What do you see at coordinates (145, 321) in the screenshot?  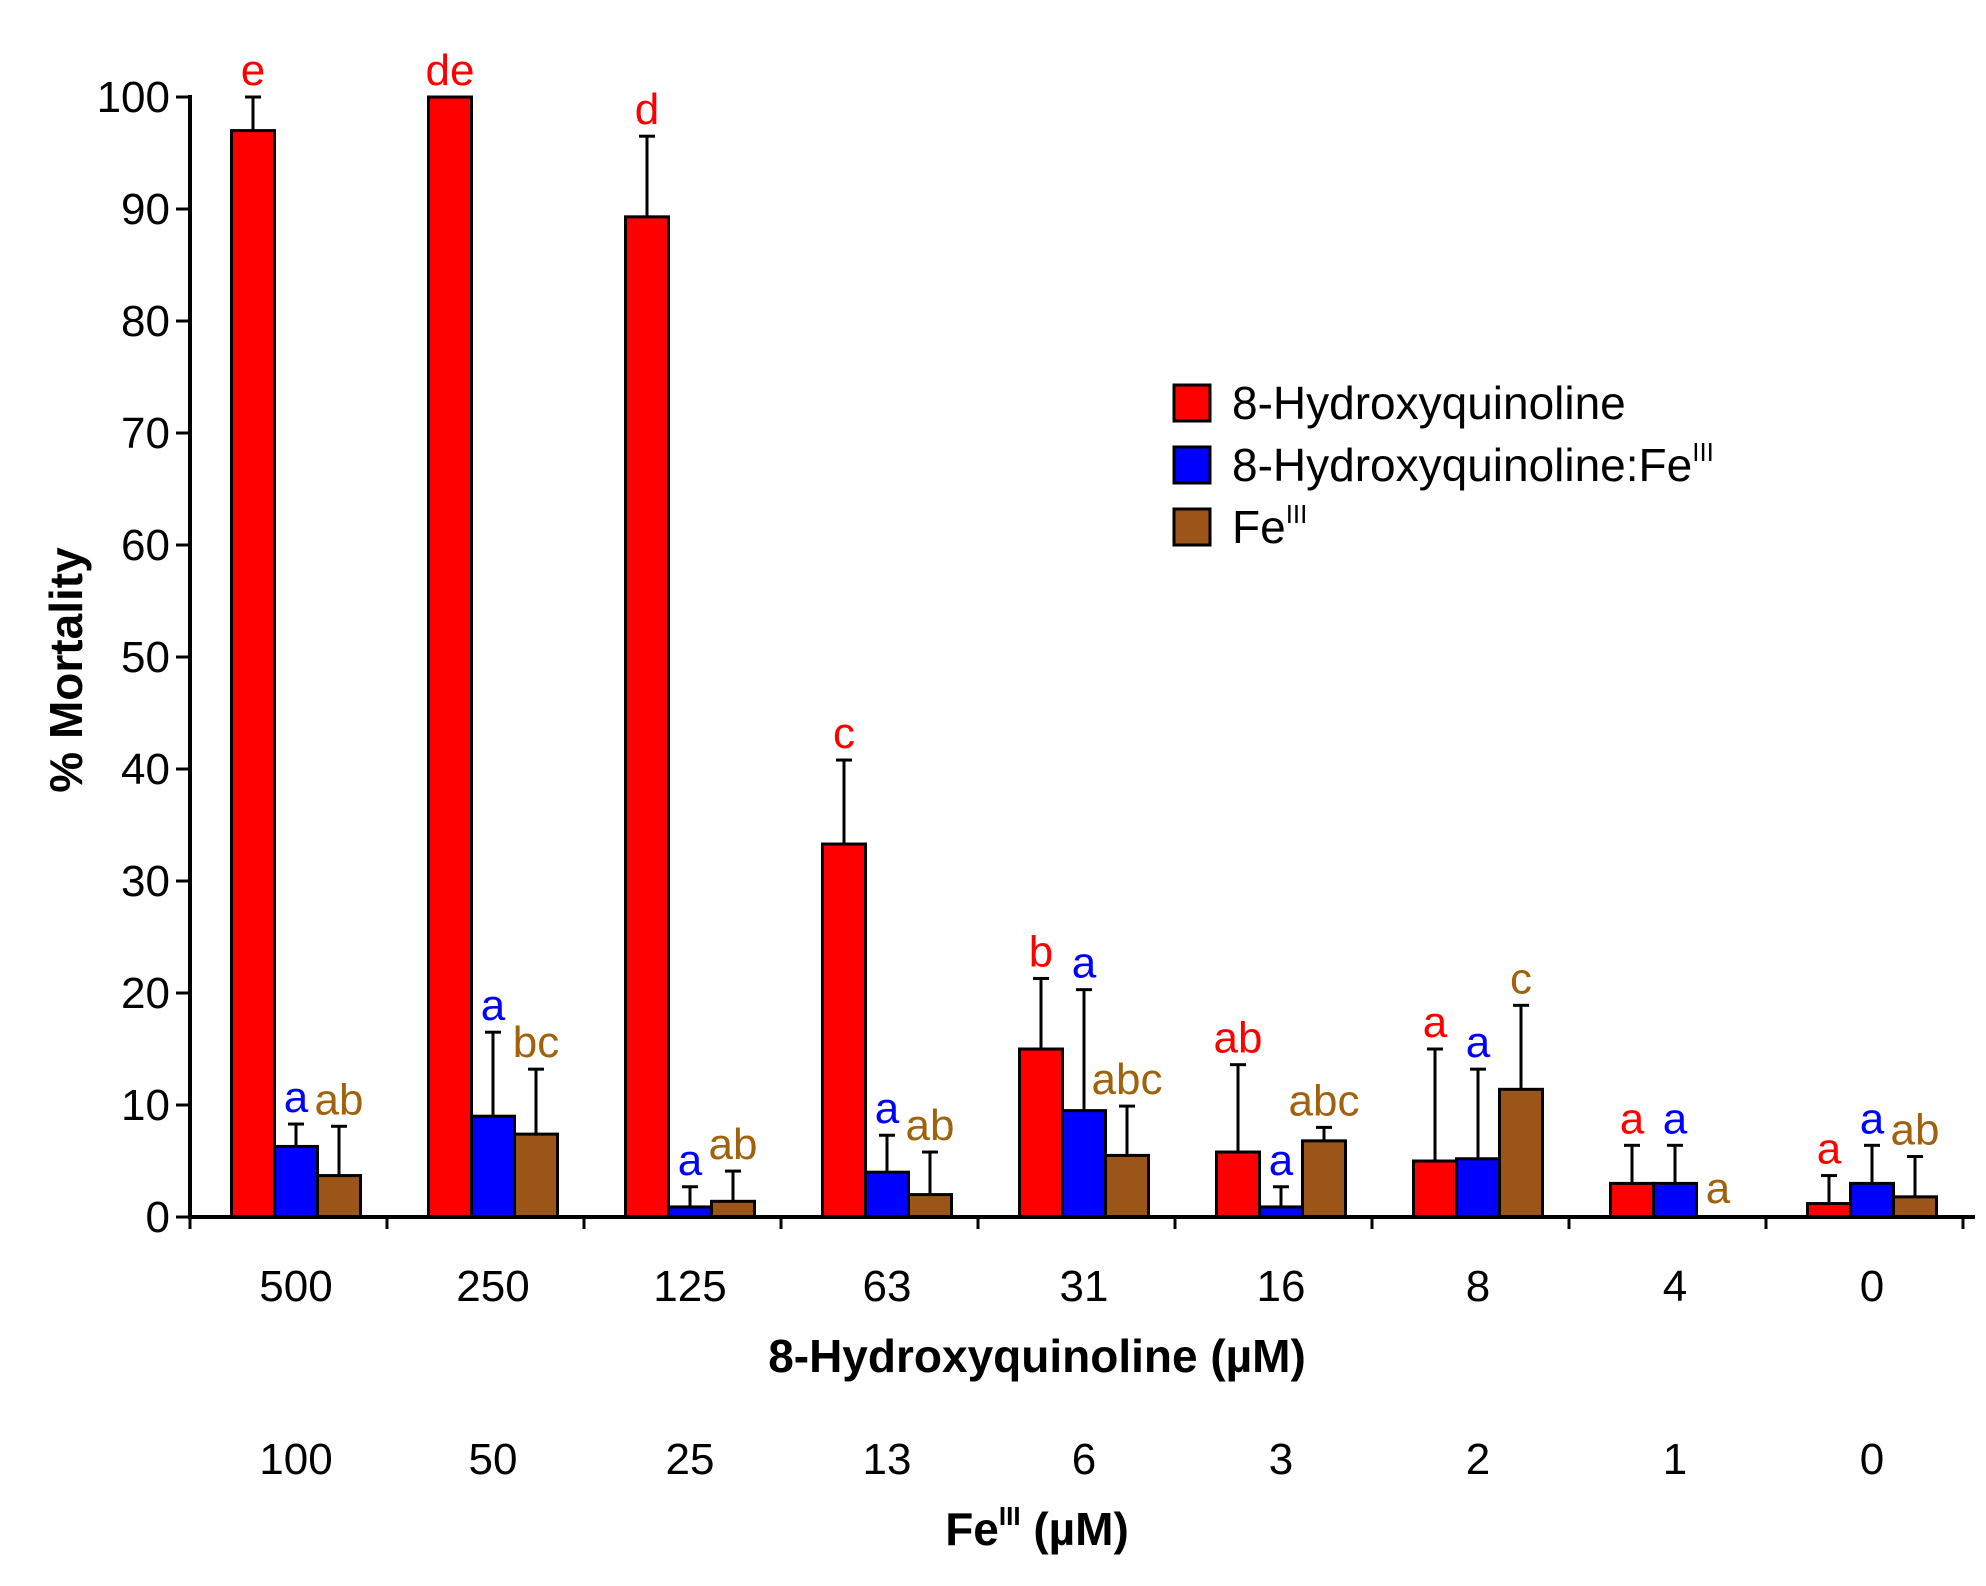 I see `y-tick-label: 80` at bounding box center [145, 321].